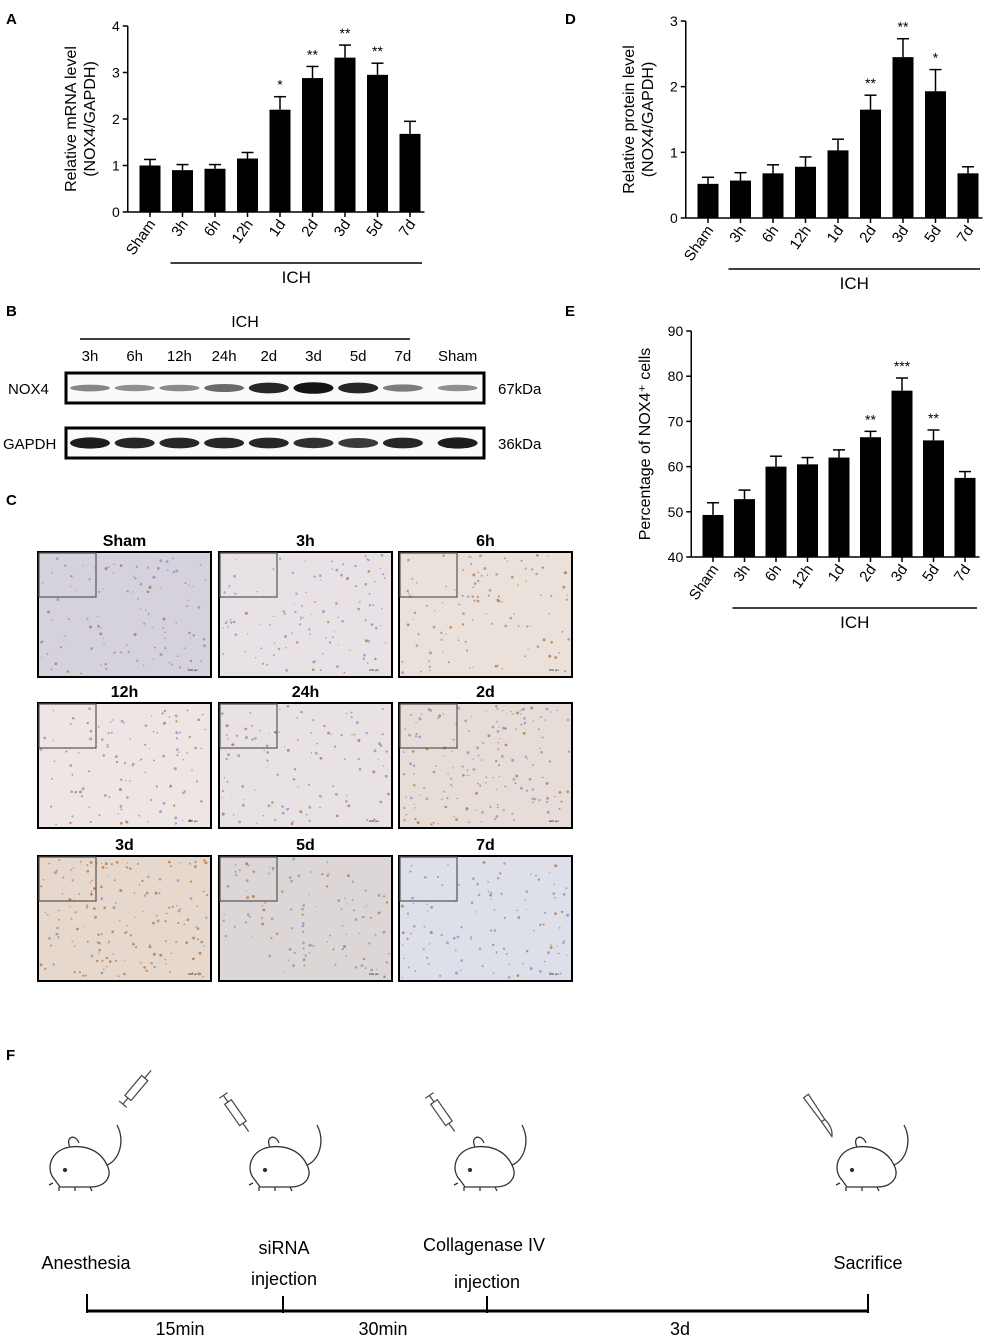 Image resolution: width=989 pixels, height=1339 pixels. I want to click on y-tick-label: 0, so click(674, 218).